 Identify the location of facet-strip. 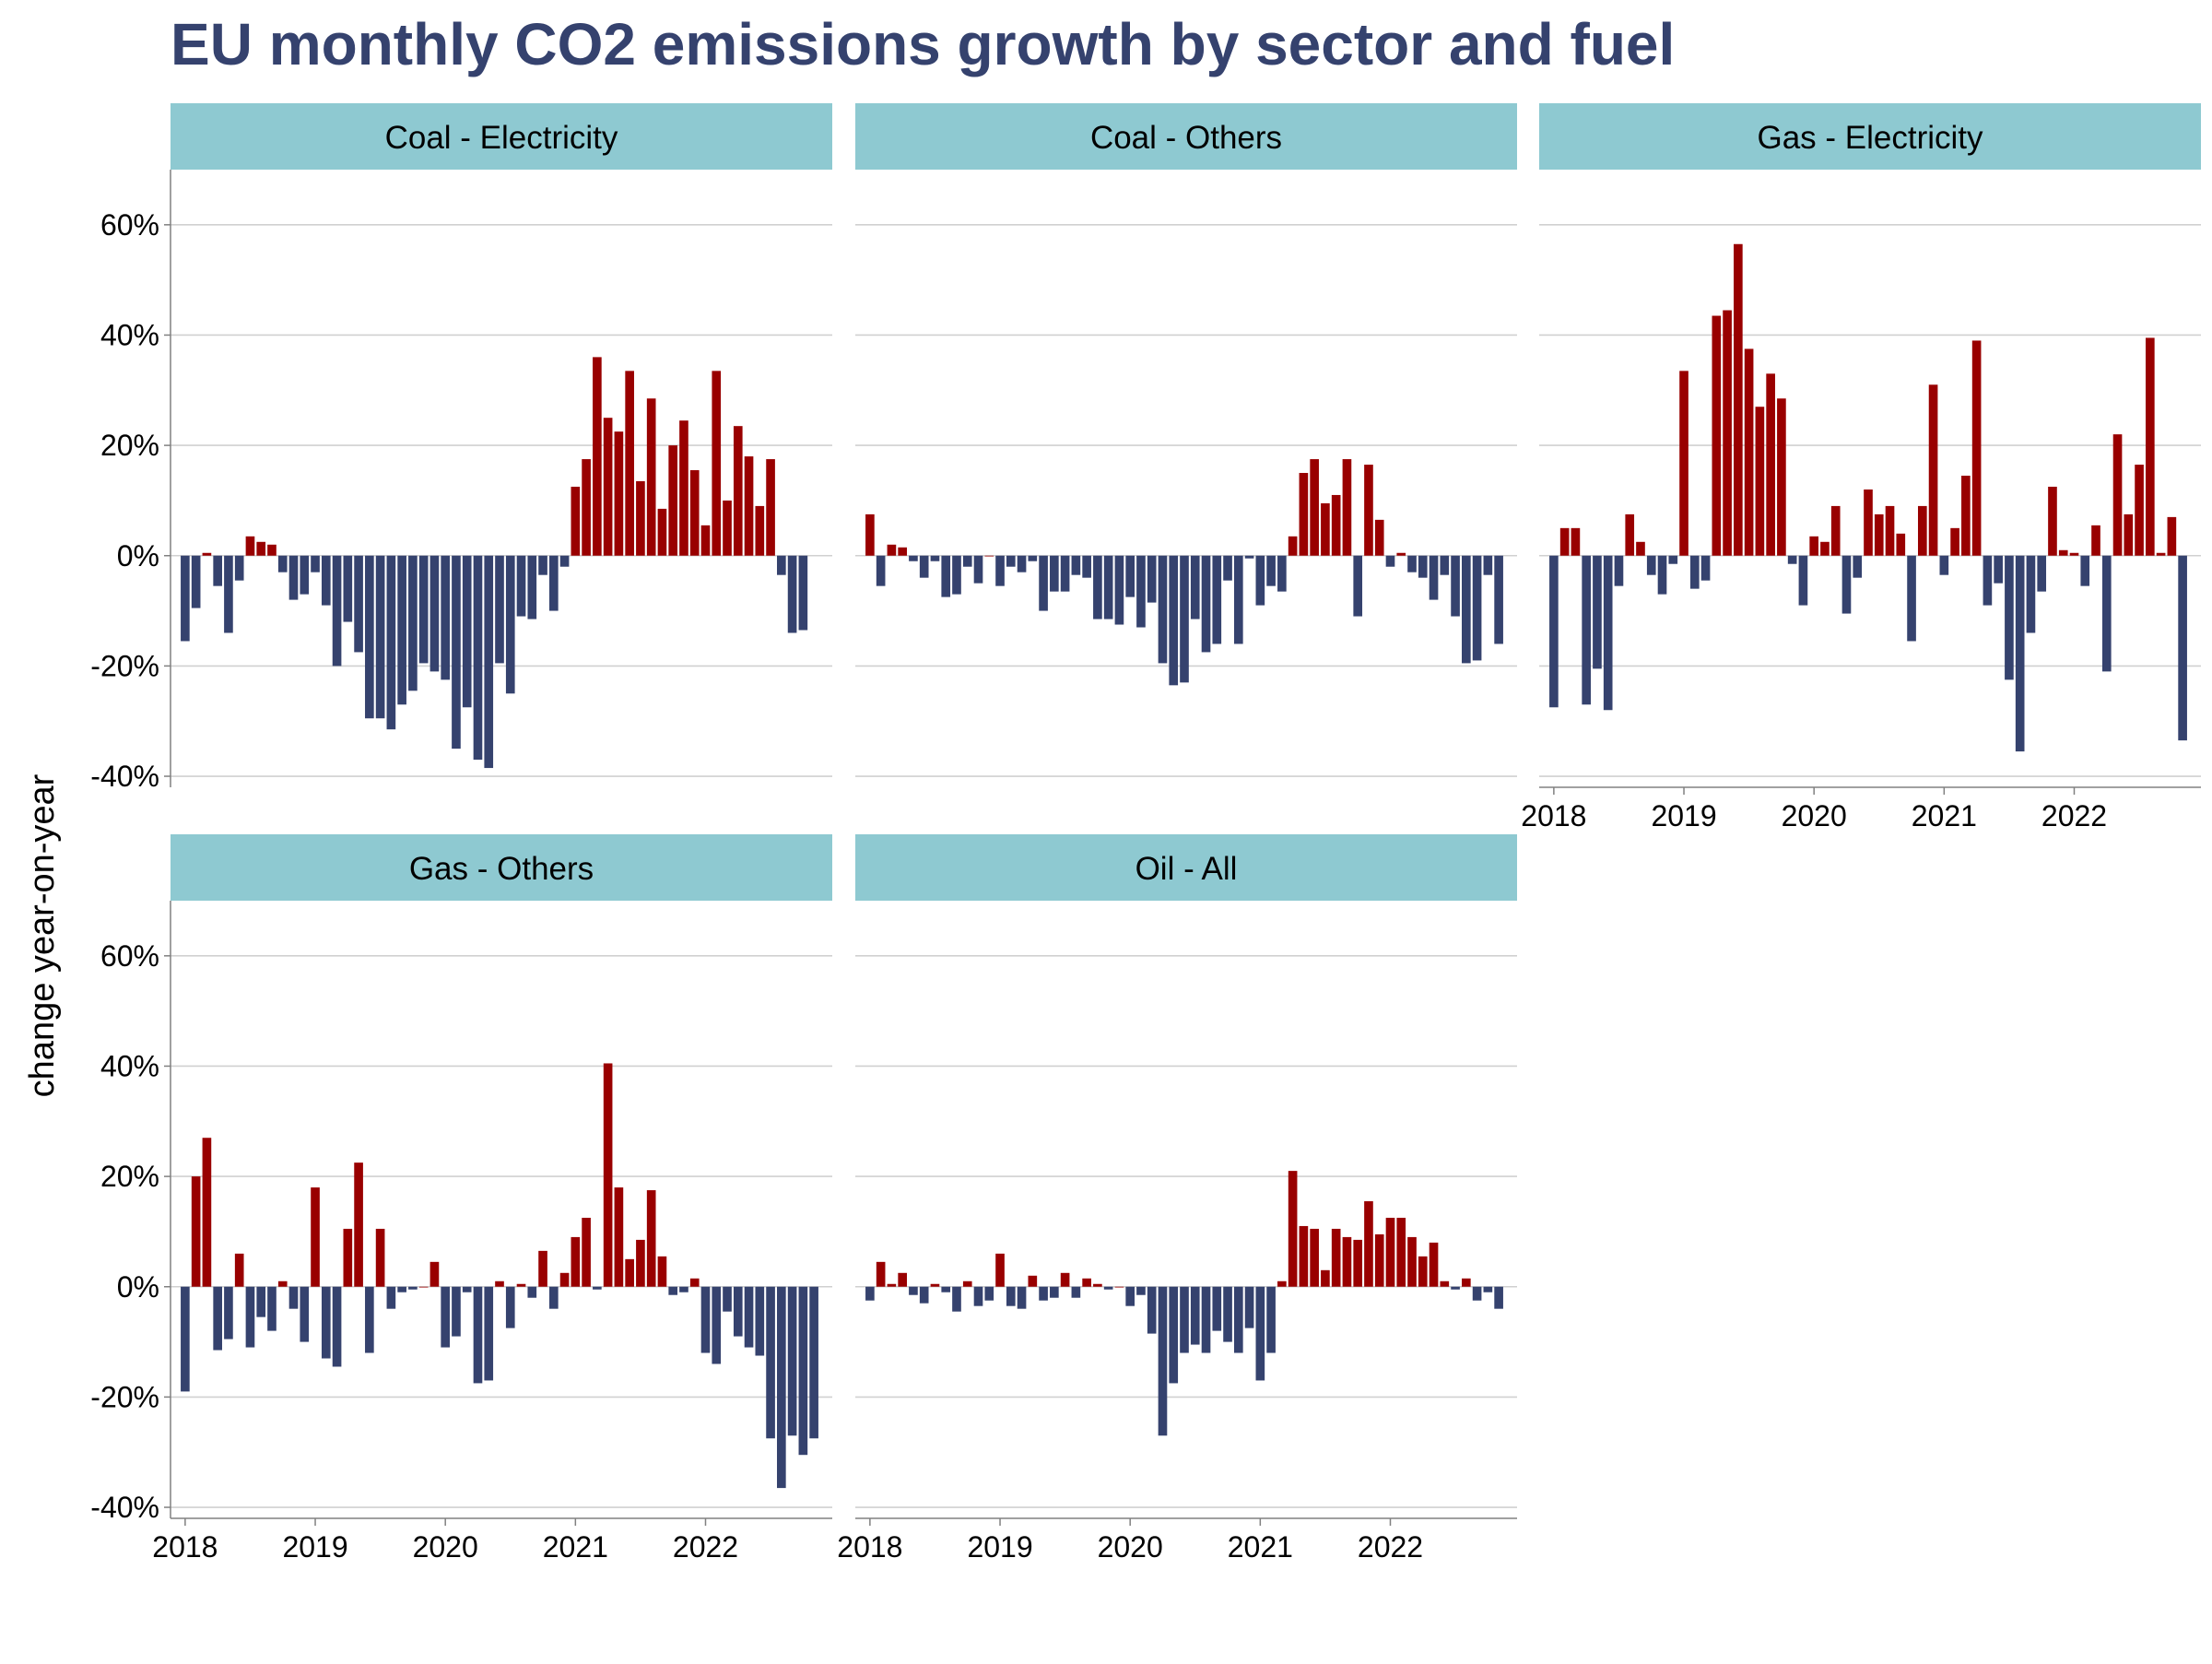
(501, 867).